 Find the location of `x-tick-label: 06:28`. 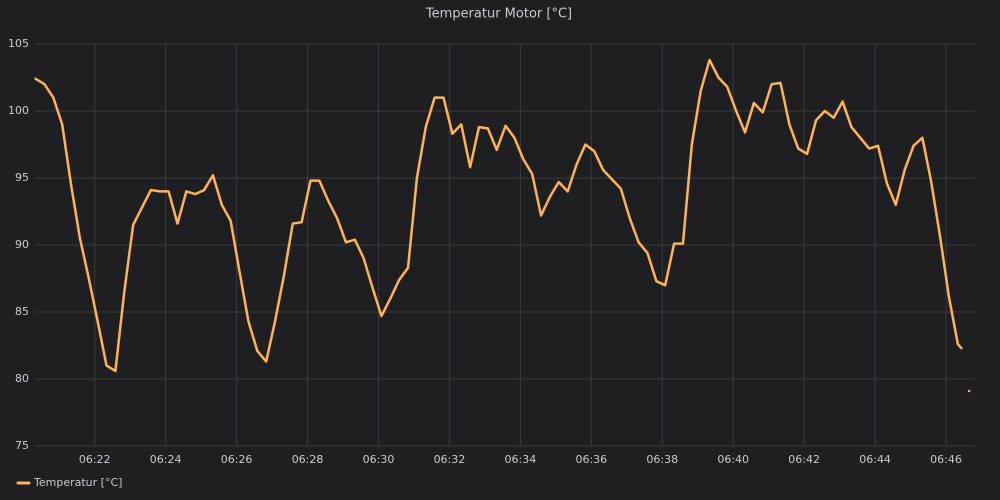

x-tick-label: 06:28 is located at coordinates (308, 459).